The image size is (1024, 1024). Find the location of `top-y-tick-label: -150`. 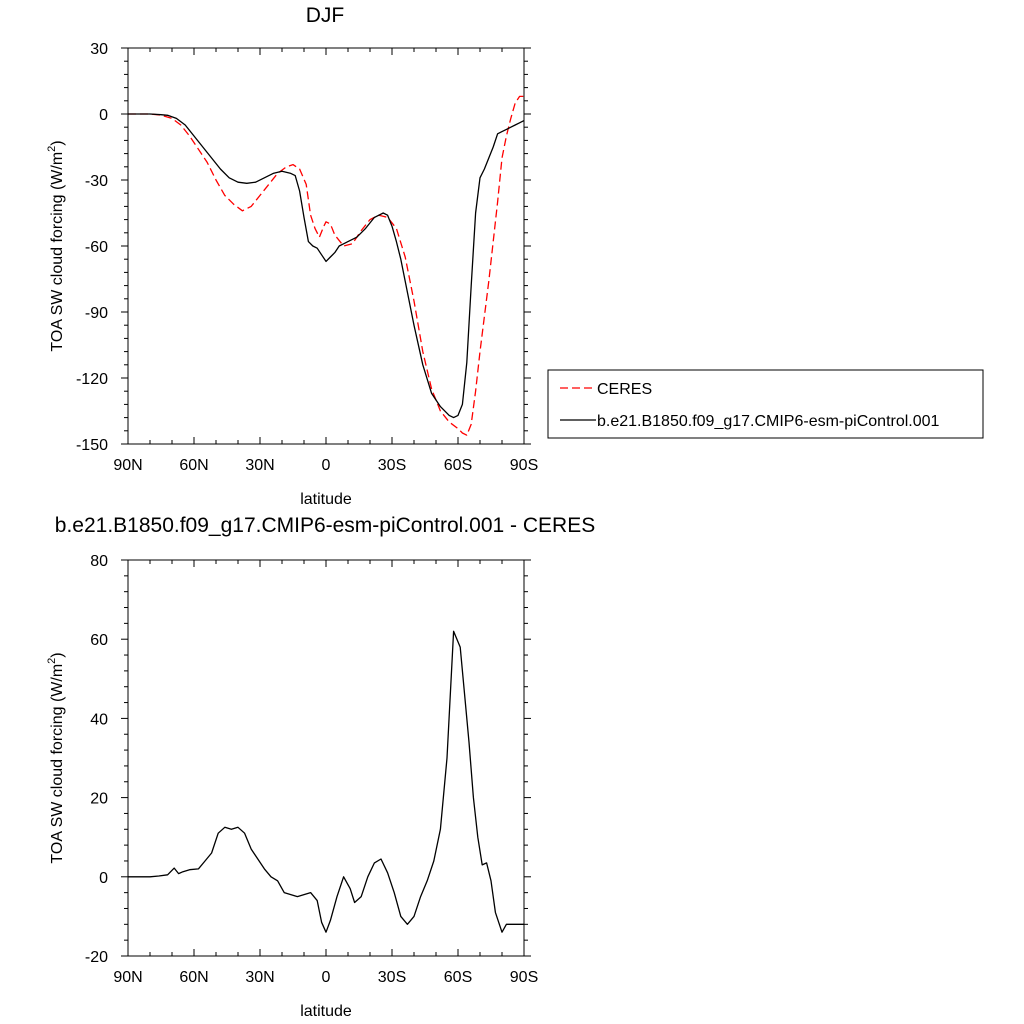

top-y-tick-label: -150 is located at coordinates (92, 445).